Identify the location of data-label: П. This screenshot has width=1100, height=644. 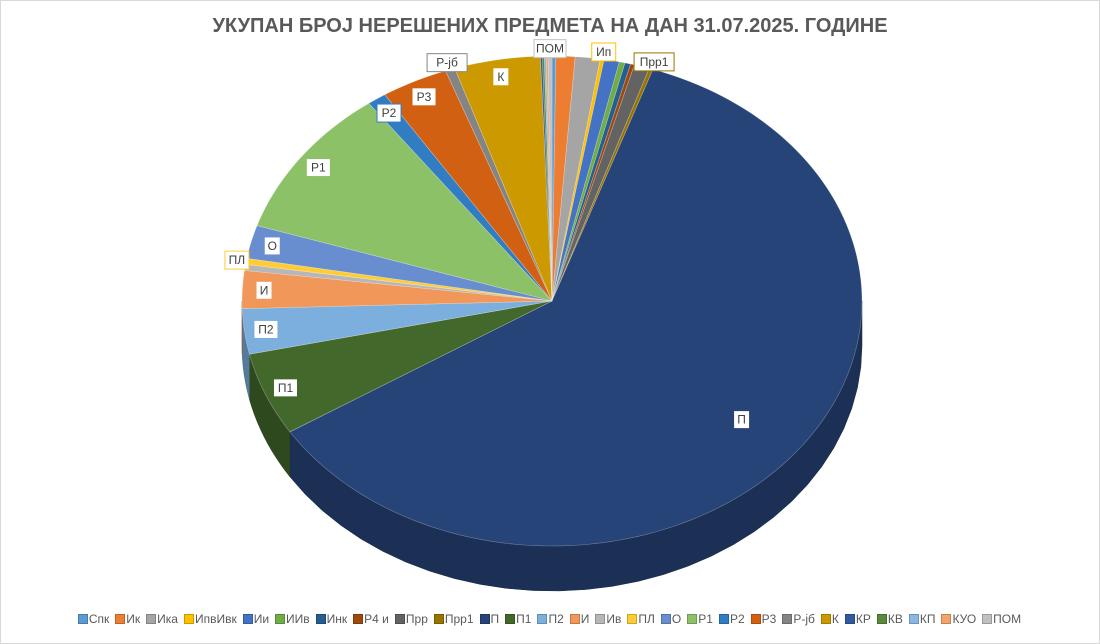
(742, 420).